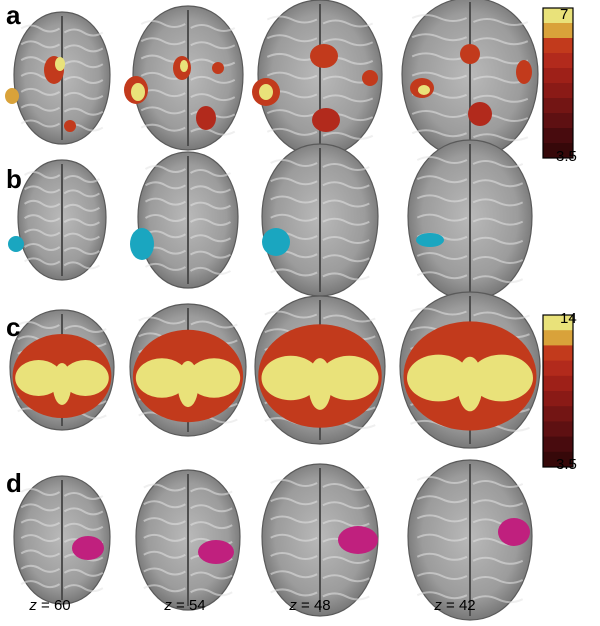 The height and width of the screenshot is (626, 600). I want to click on colorbar-c, so click(558, 391).